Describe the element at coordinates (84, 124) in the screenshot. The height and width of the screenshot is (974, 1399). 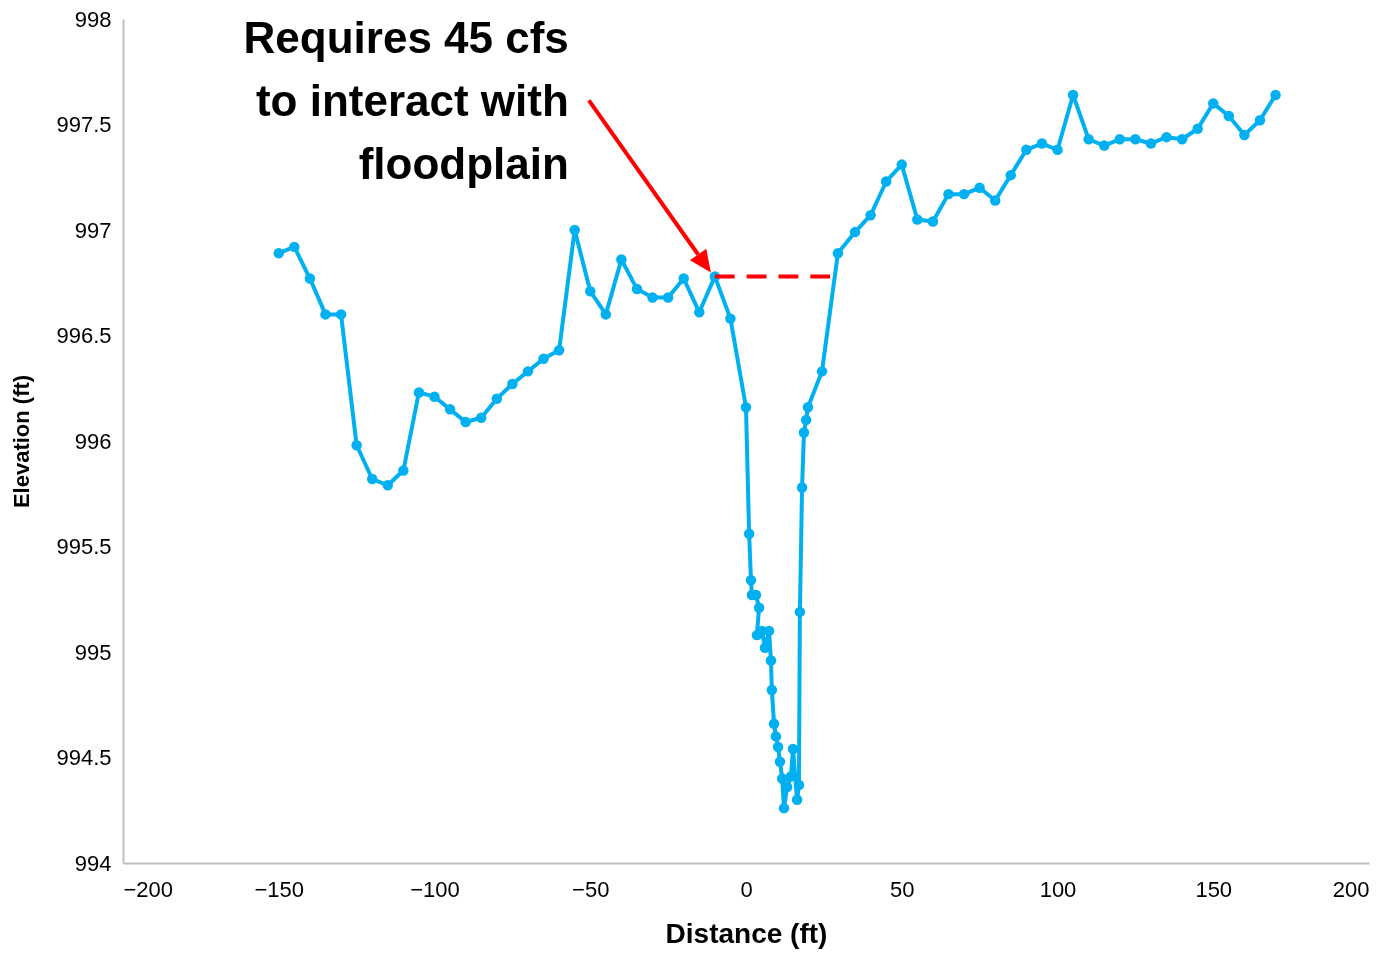
I see `y-tick-label: 997.5` at that location.